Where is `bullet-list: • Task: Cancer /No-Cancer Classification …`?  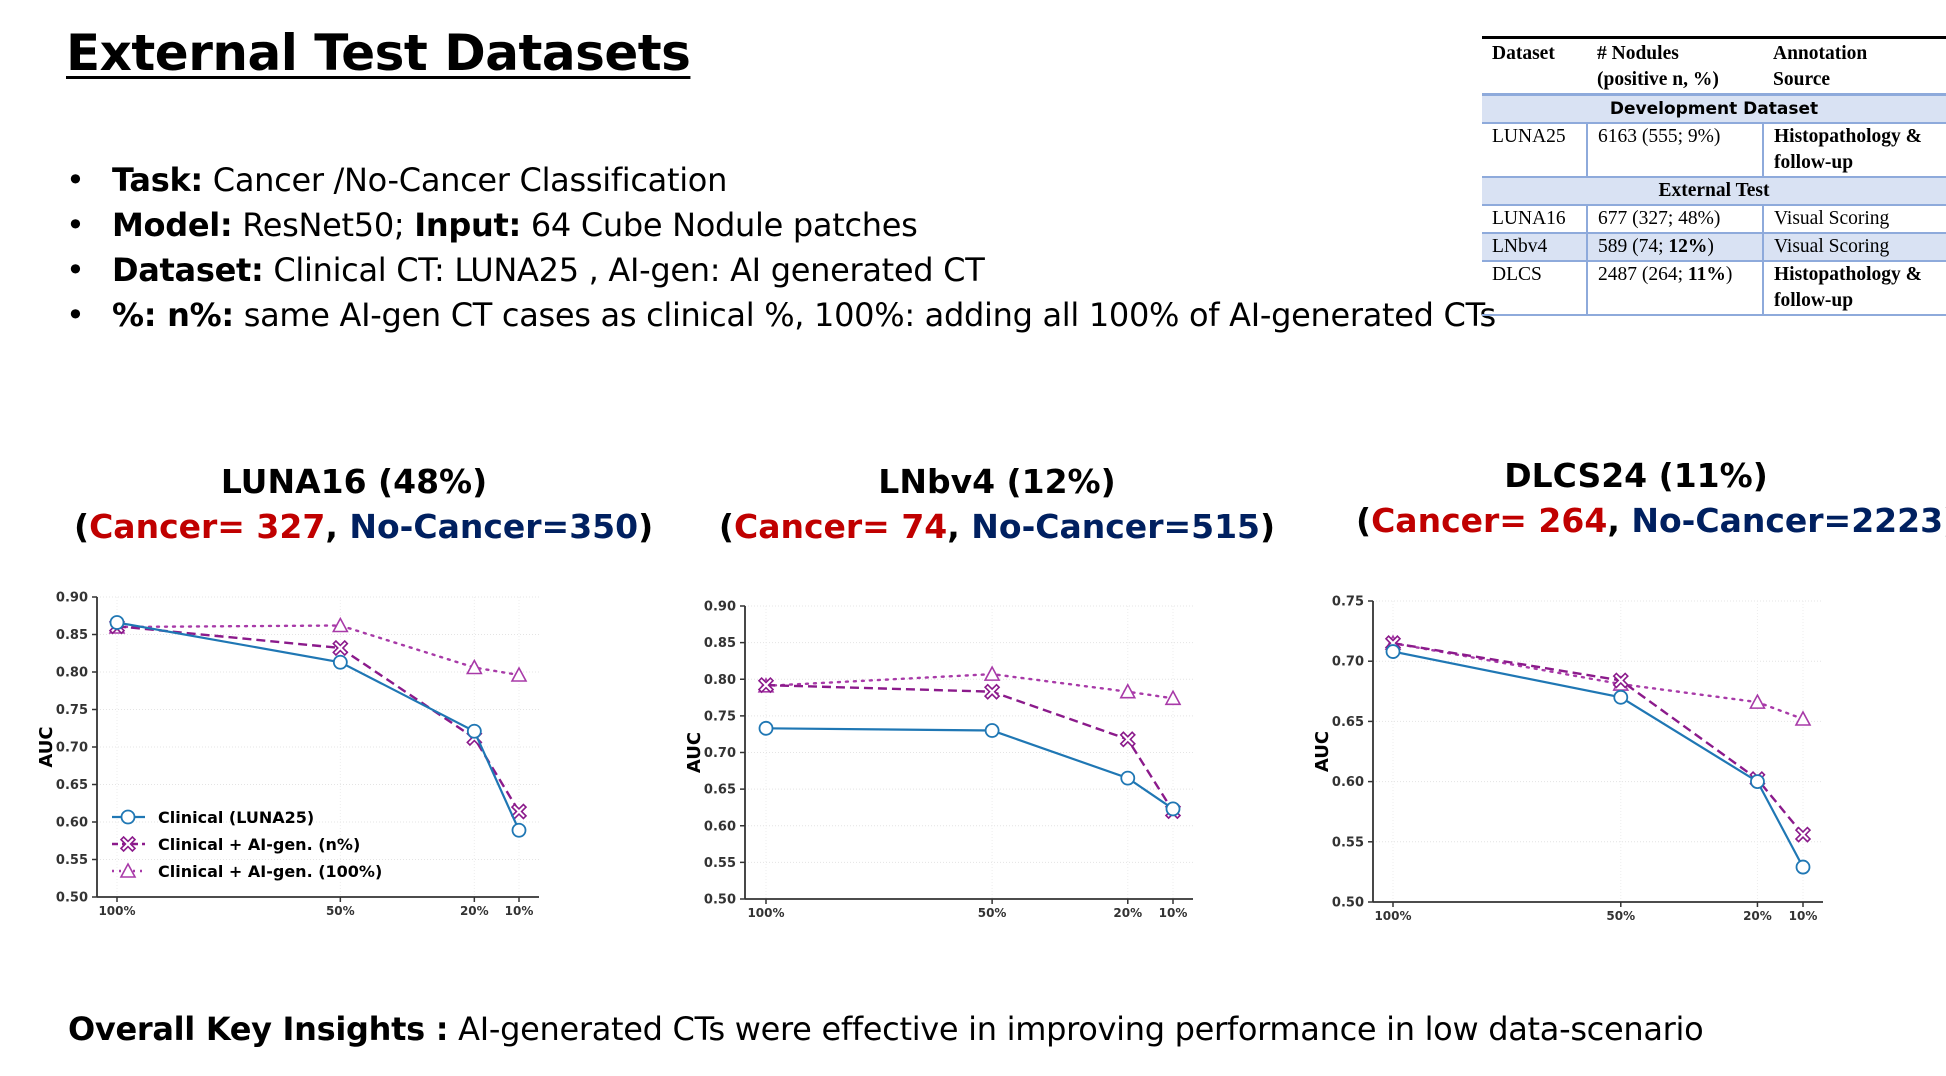 bullet-list: • Task: Cancer /No-Cancer Classification … is located at coordinates (781, 248).